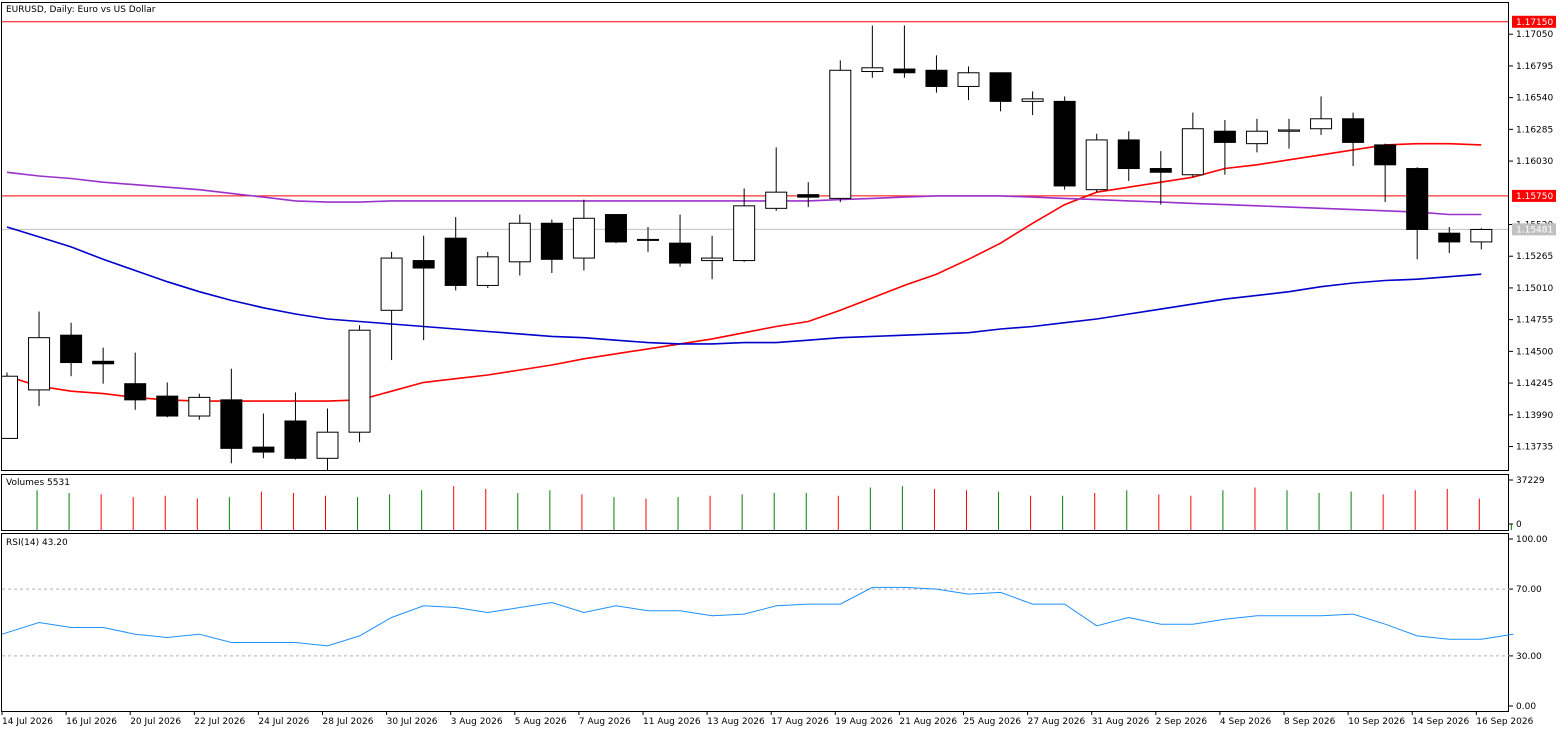 The height and width of the screenshot is (733, 1563). I want to click on time-tick-label: 5 Aug 2026, so click(541, 722).